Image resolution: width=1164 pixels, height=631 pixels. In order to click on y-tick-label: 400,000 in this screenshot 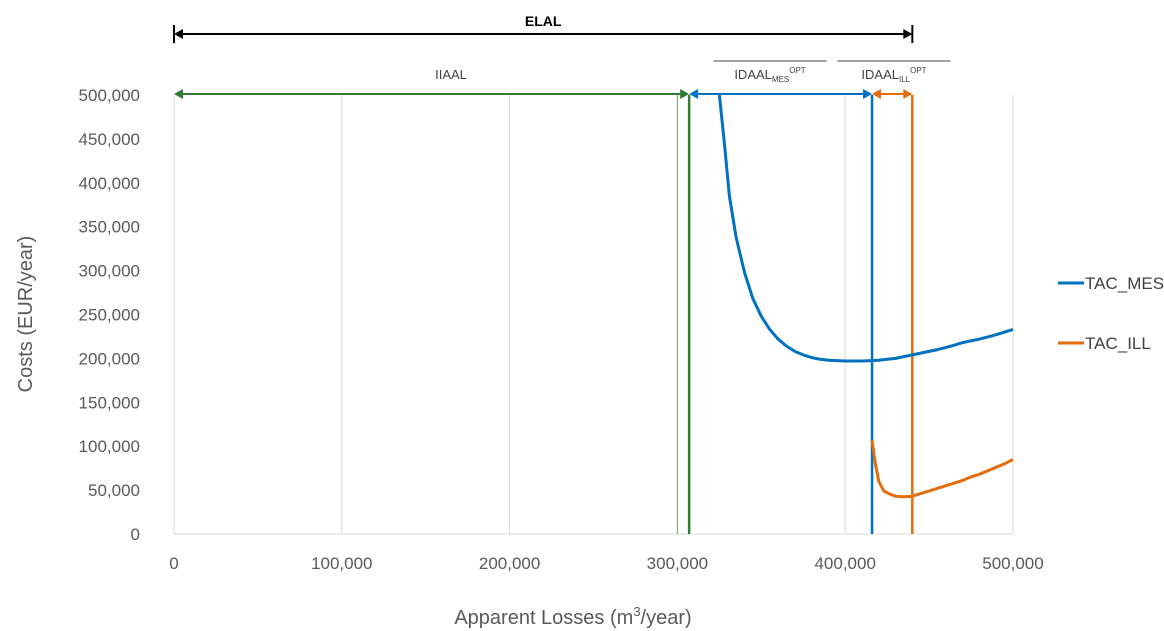, I will do `click(109, 183)`.